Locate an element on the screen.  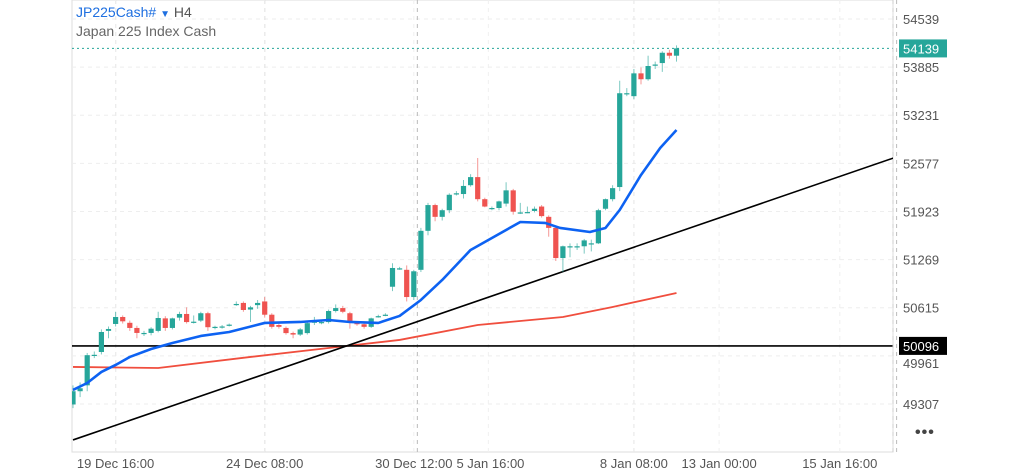
y-tick-label: 53885 is located at coordinates (921, 67).